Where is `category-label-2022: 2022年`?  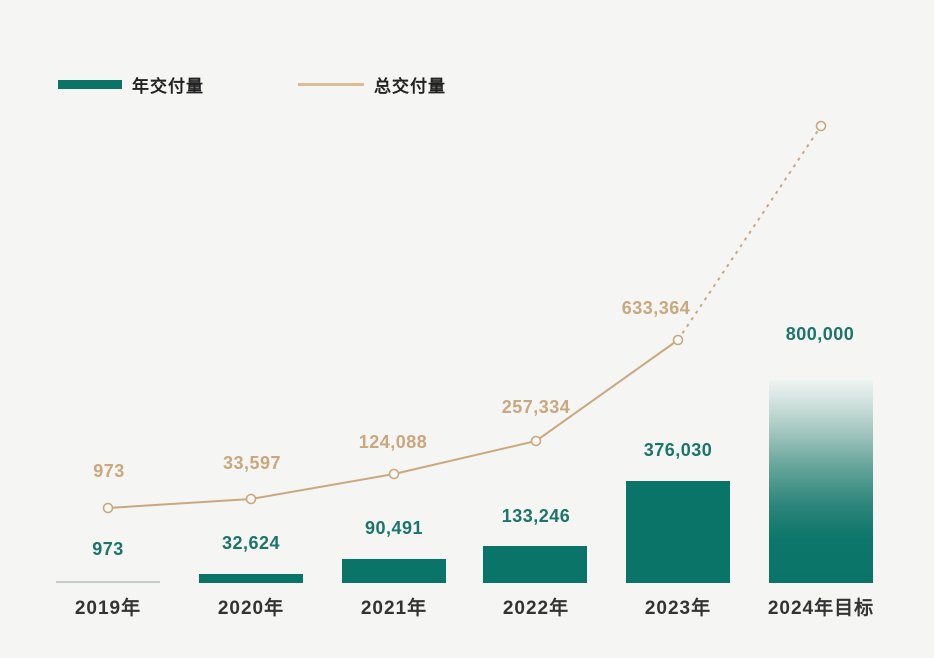
category-label-2022: 2022年 is located at coordinates (536, 608).